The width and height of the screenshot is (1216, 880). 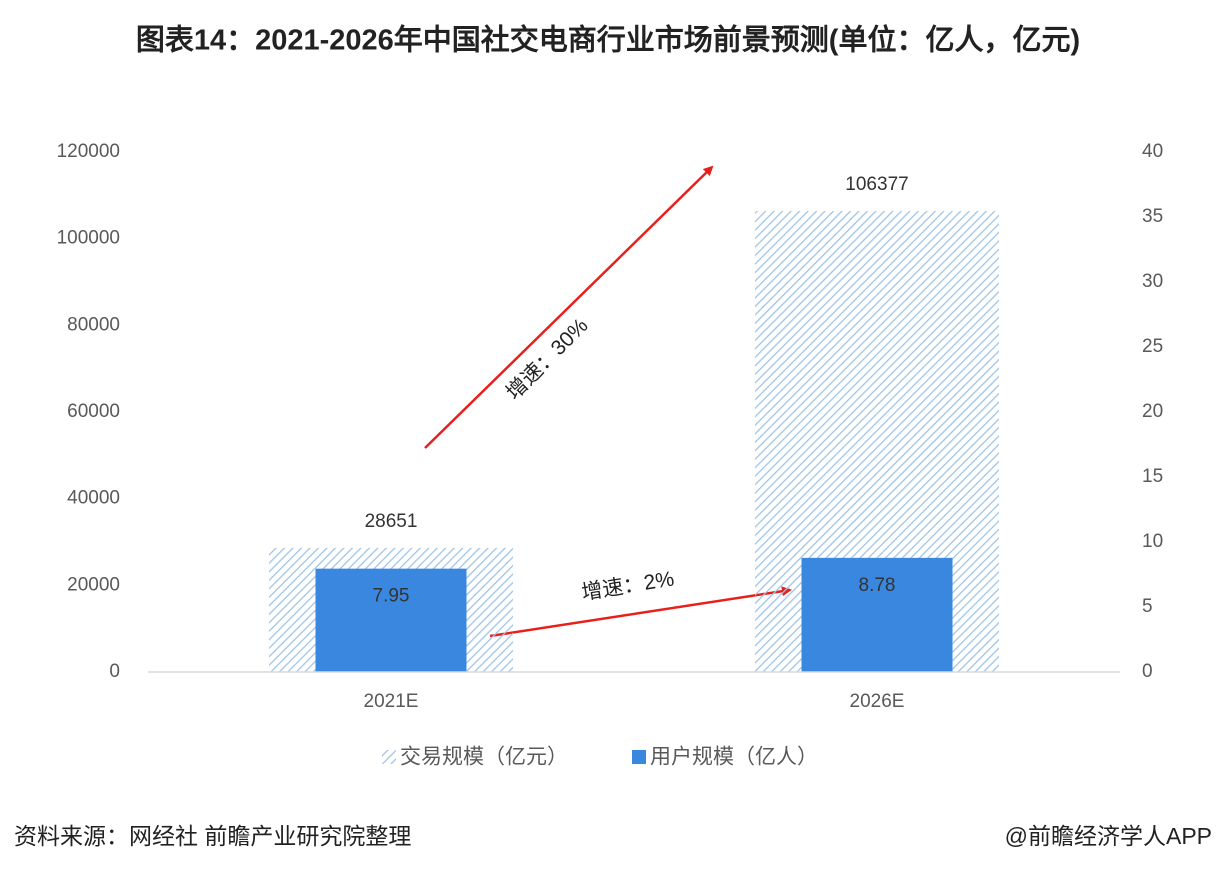 I want to click on y2-tick-label: 10, so click(x=1152, y=541).